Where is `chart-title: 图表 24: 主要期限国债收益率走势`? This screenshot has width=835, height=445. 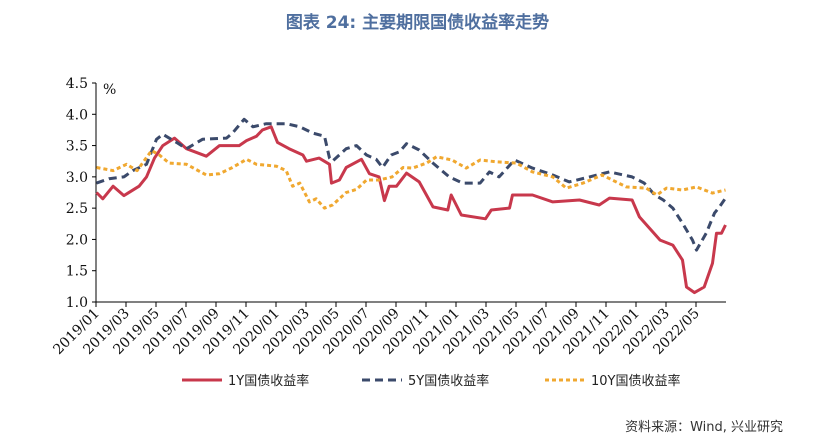 chart-title: 图表 24: 主要期限国债收益率走势 is located at coordinates (417, 23).